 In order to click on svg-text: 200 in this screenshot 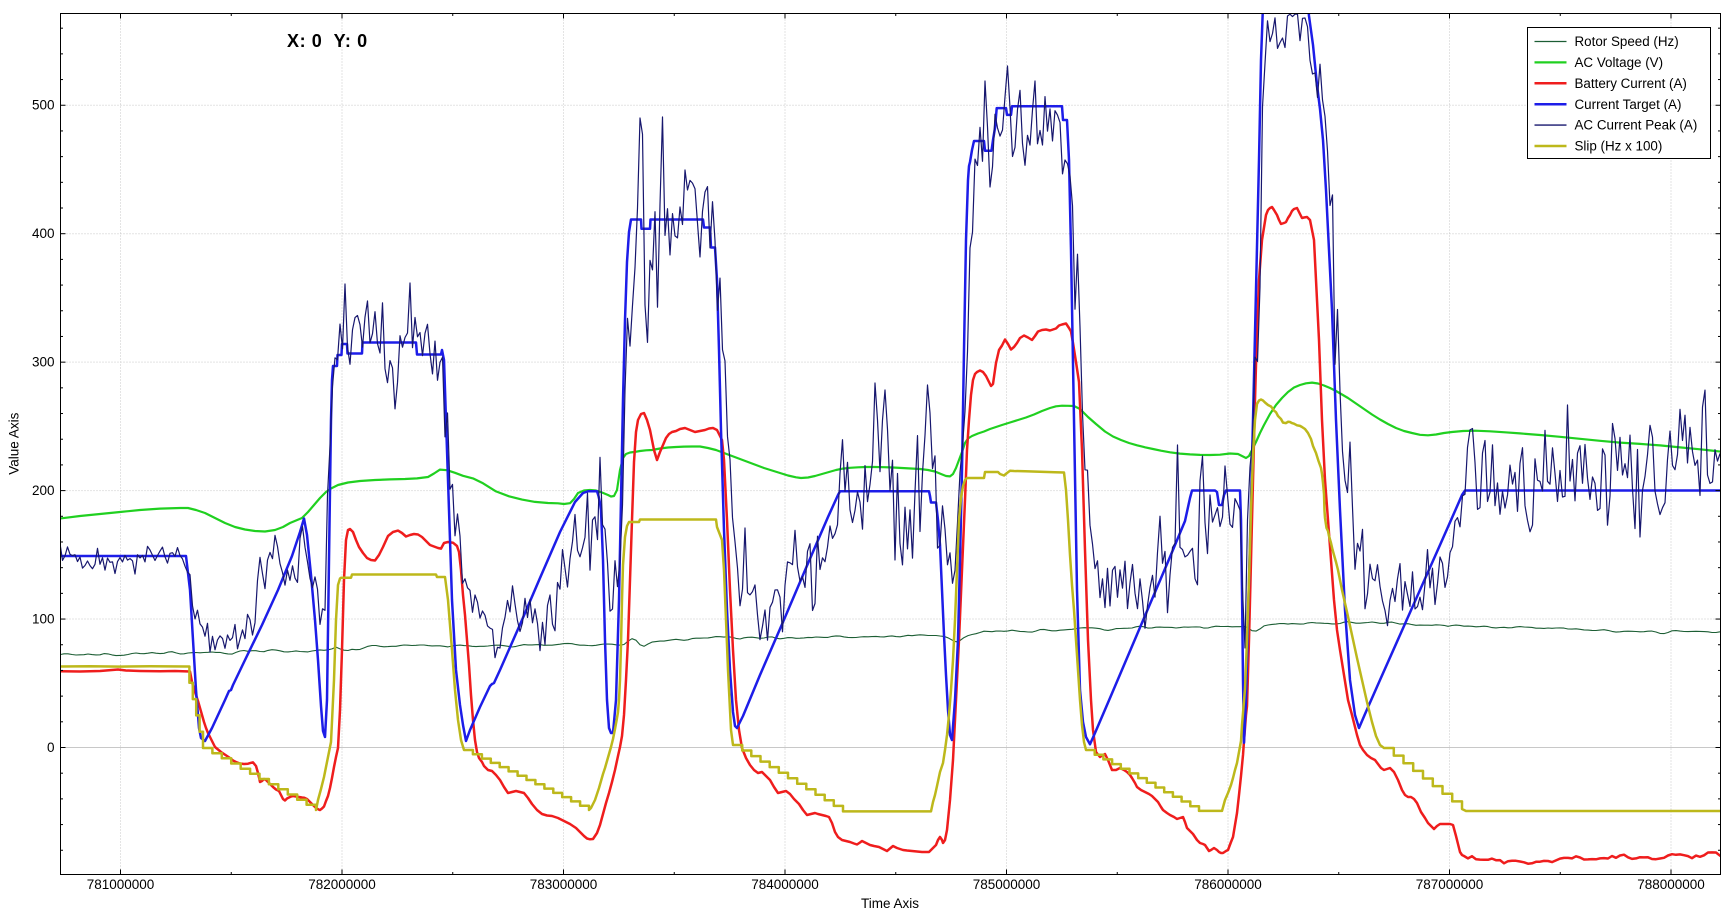, I will do `click(43, 490)`.